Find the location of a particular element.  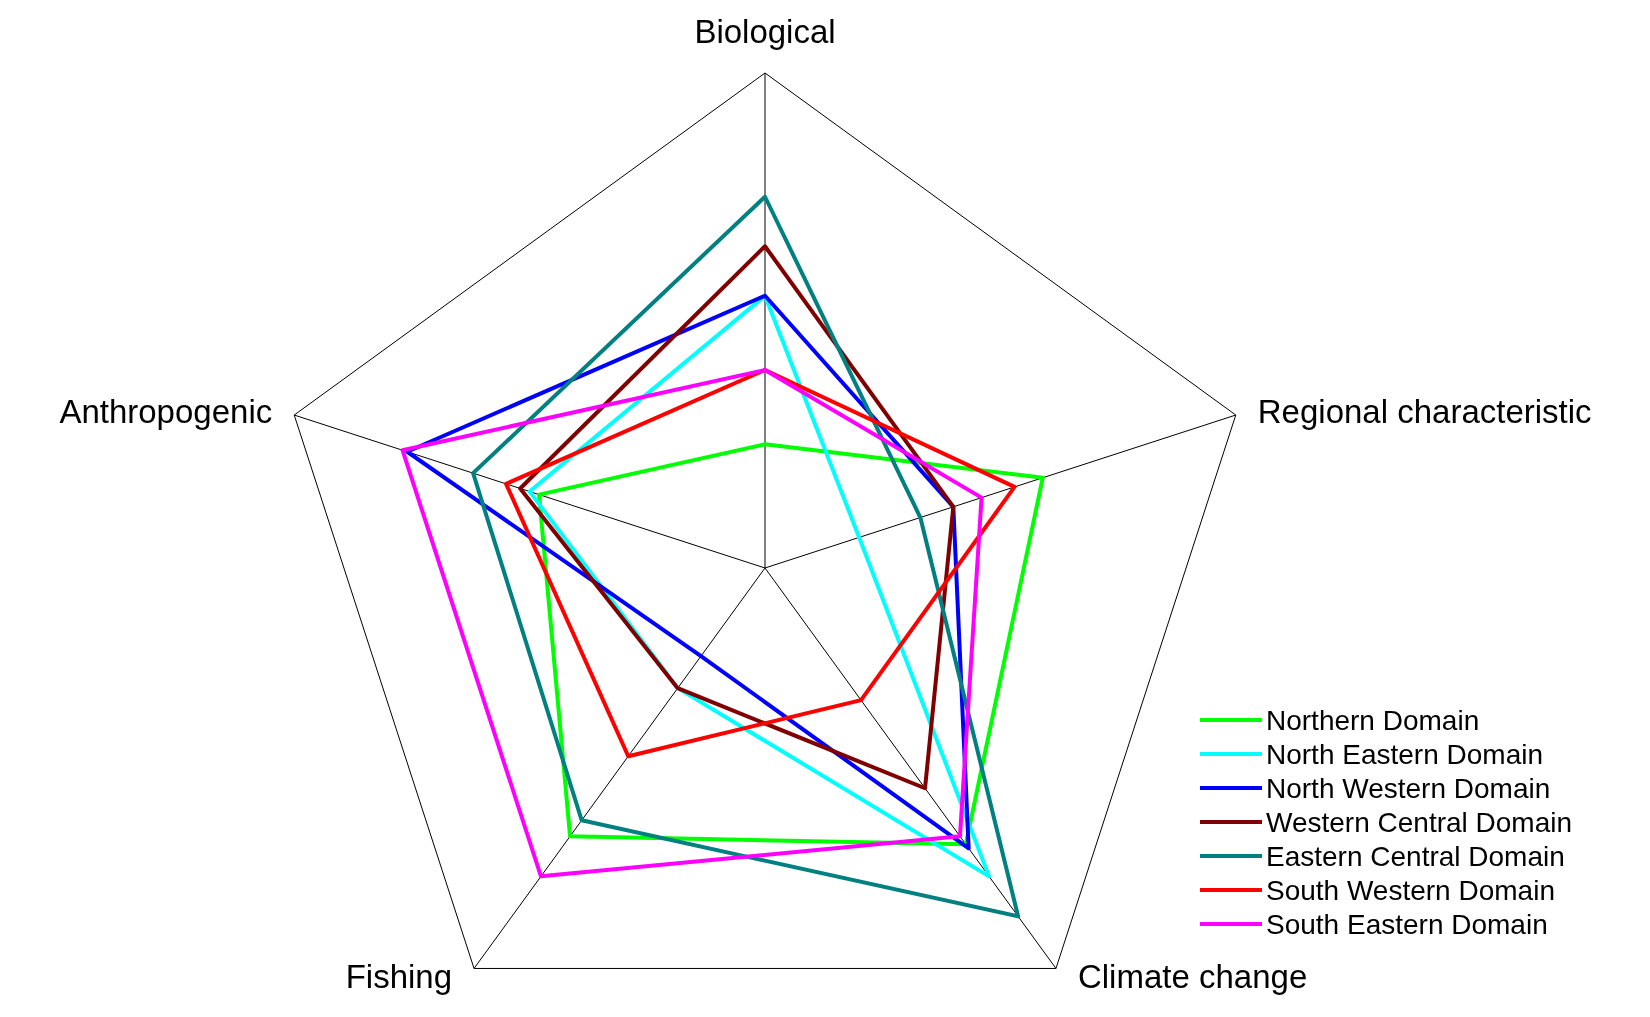

legend-label: North Western Domain is located at coordinates (1408, 788).